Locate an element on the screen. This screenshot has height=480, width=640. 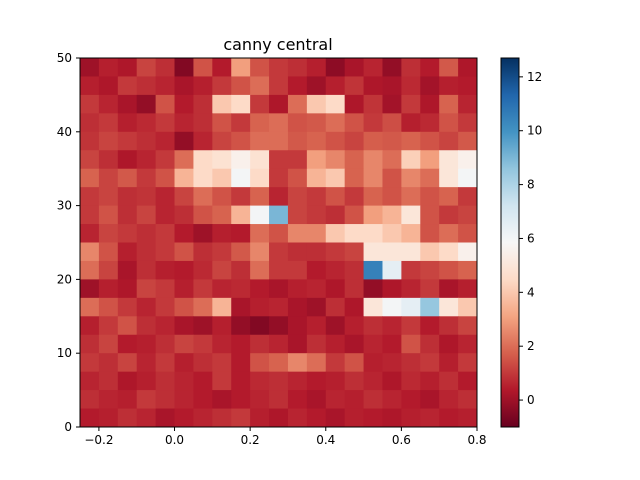
colorbar-tick-label: 0 is located at coordinates (531, 400).